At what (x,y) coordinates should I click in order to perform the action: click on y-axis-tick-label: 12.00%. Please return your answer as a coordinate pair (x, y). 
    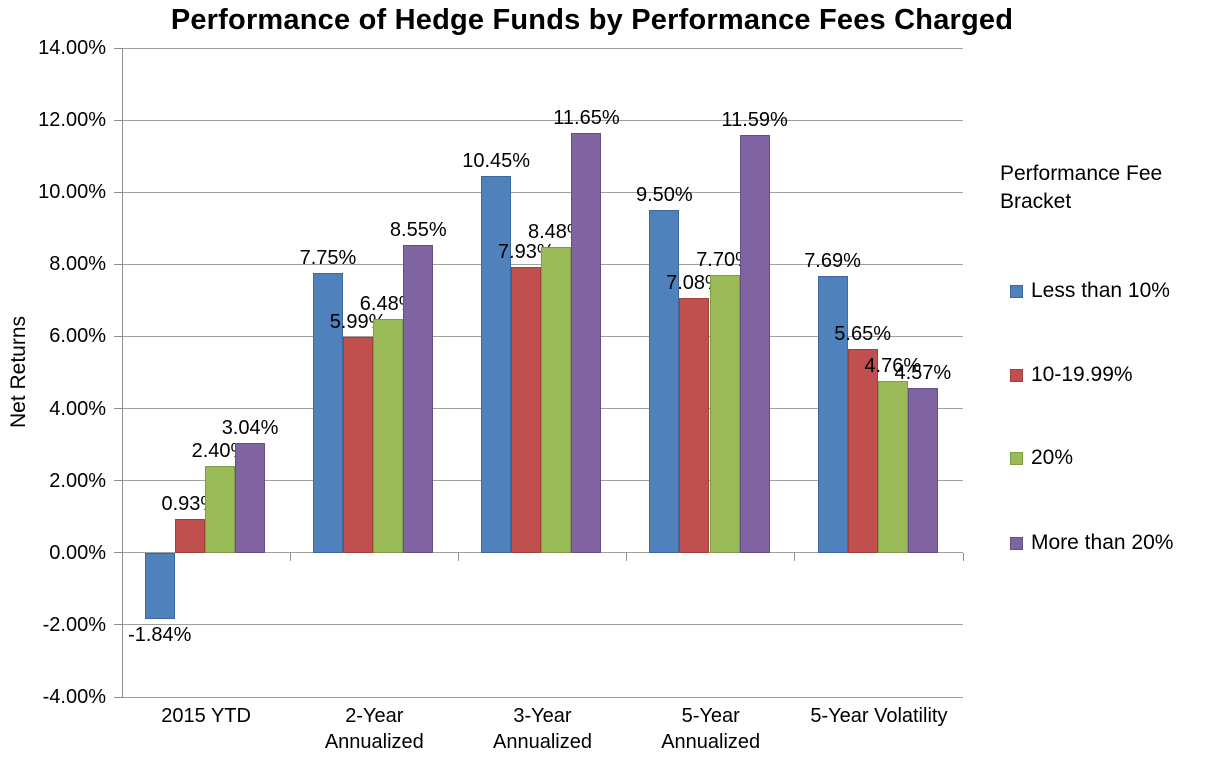
    Looking at the image, I should click on (72, 120).